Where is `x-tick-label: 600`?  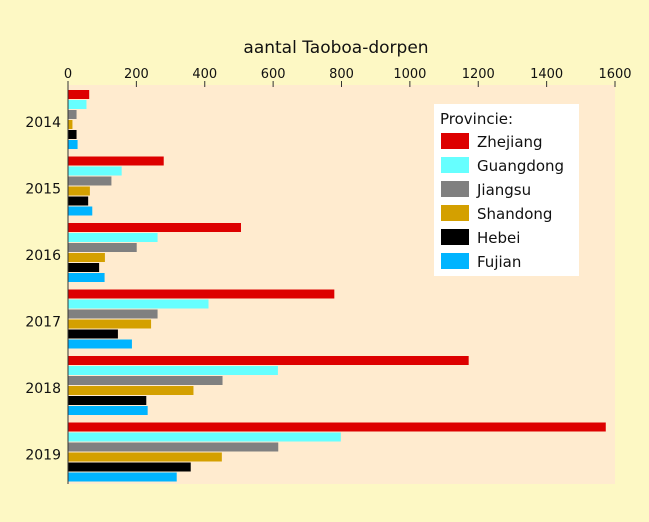 x-tick-label: 600 is located at coordinates (273, 74).